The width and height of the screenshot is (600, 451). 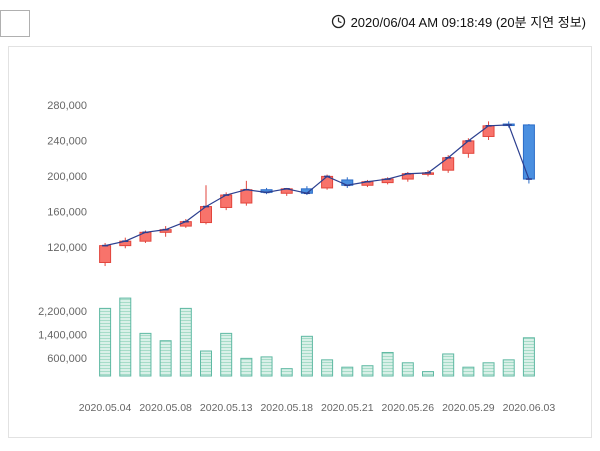 I want to click on date-tick-label: 2020.05.04, so click(x=105, y=408).